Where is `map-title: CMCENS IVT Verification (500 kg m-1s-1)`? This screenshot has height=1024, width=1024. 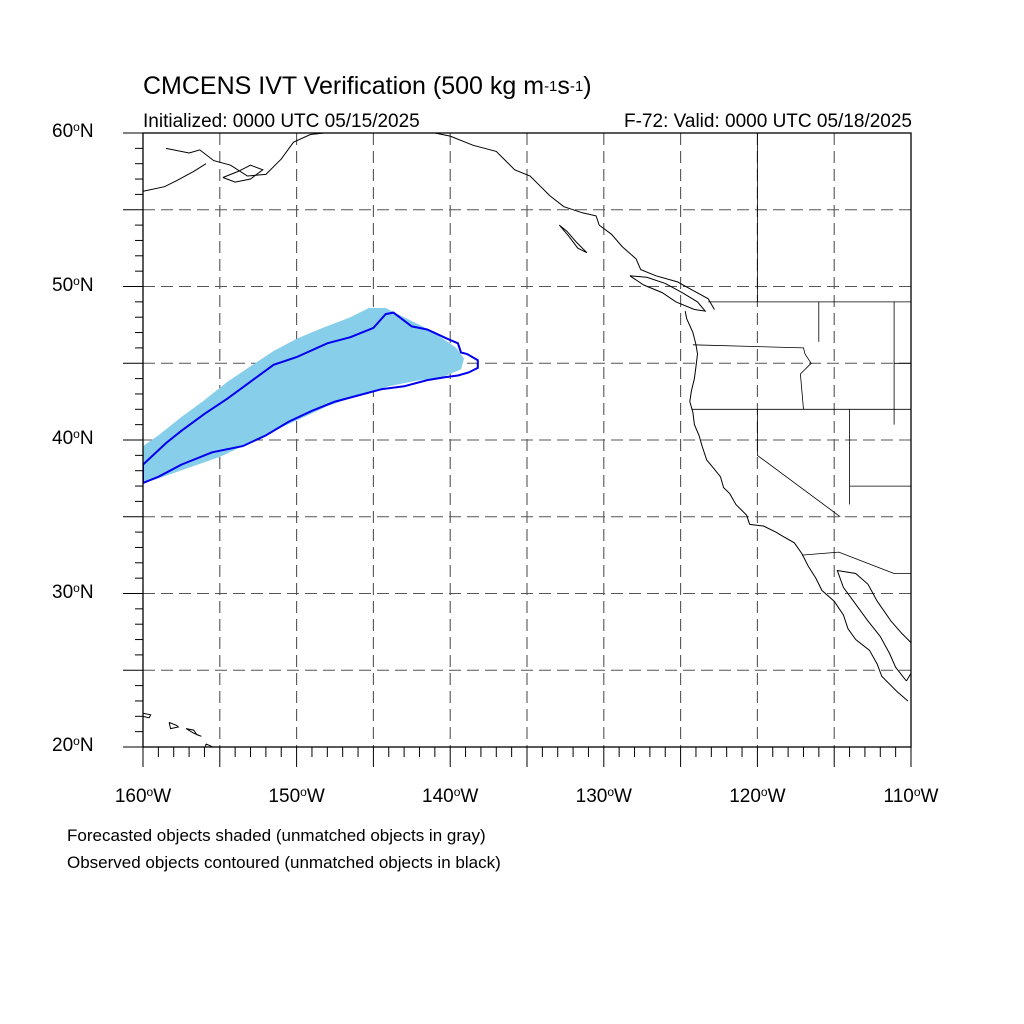
map-title: CMCENS IVT Verification (500 kg m-1s-1) is located at coordinates (367, 86).